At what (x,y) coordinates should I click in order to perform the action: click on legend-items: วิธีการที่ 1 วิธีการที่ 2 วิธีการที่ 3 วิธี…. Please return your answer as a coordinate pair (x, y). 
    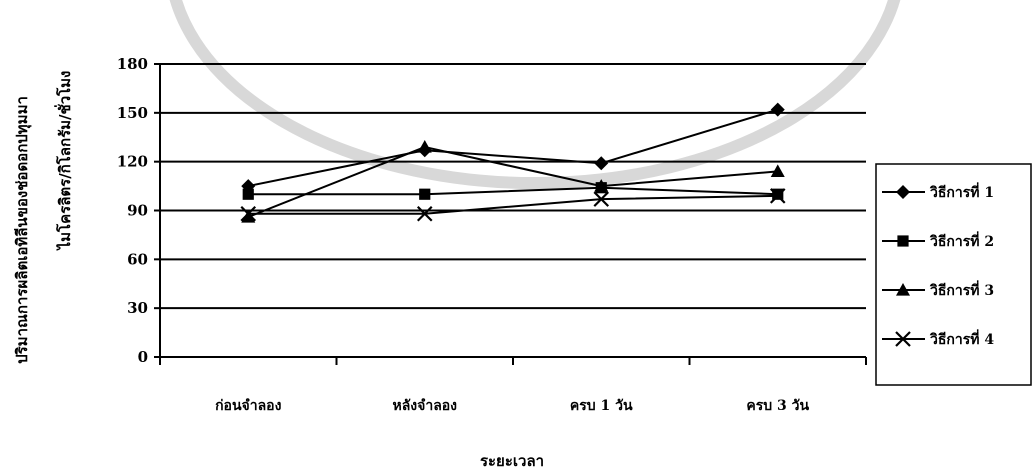
    Looking at the image, I should click on (938, 265).